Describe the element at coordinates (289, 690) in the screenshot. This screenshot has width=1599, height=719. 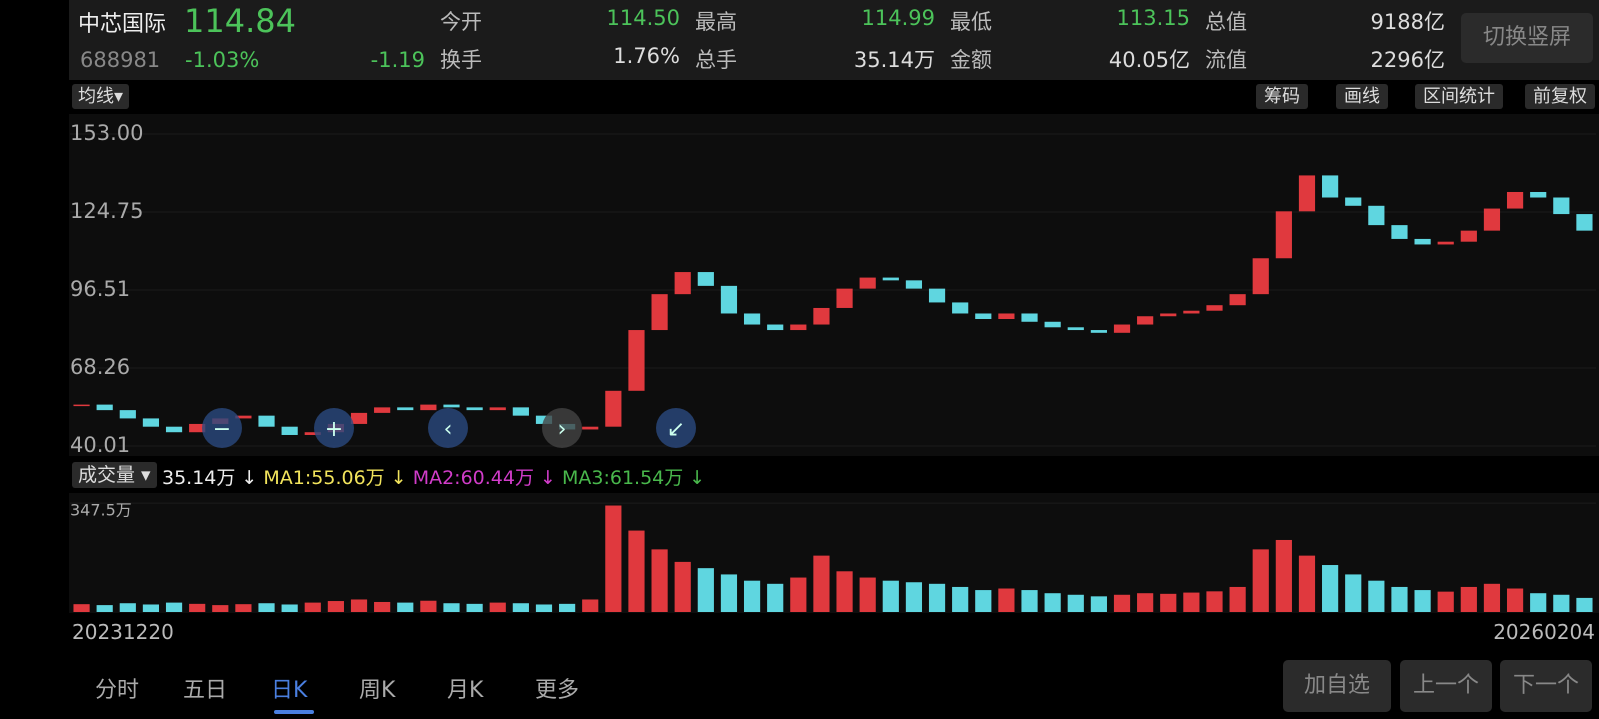
I see `tab: 日K` at that location.